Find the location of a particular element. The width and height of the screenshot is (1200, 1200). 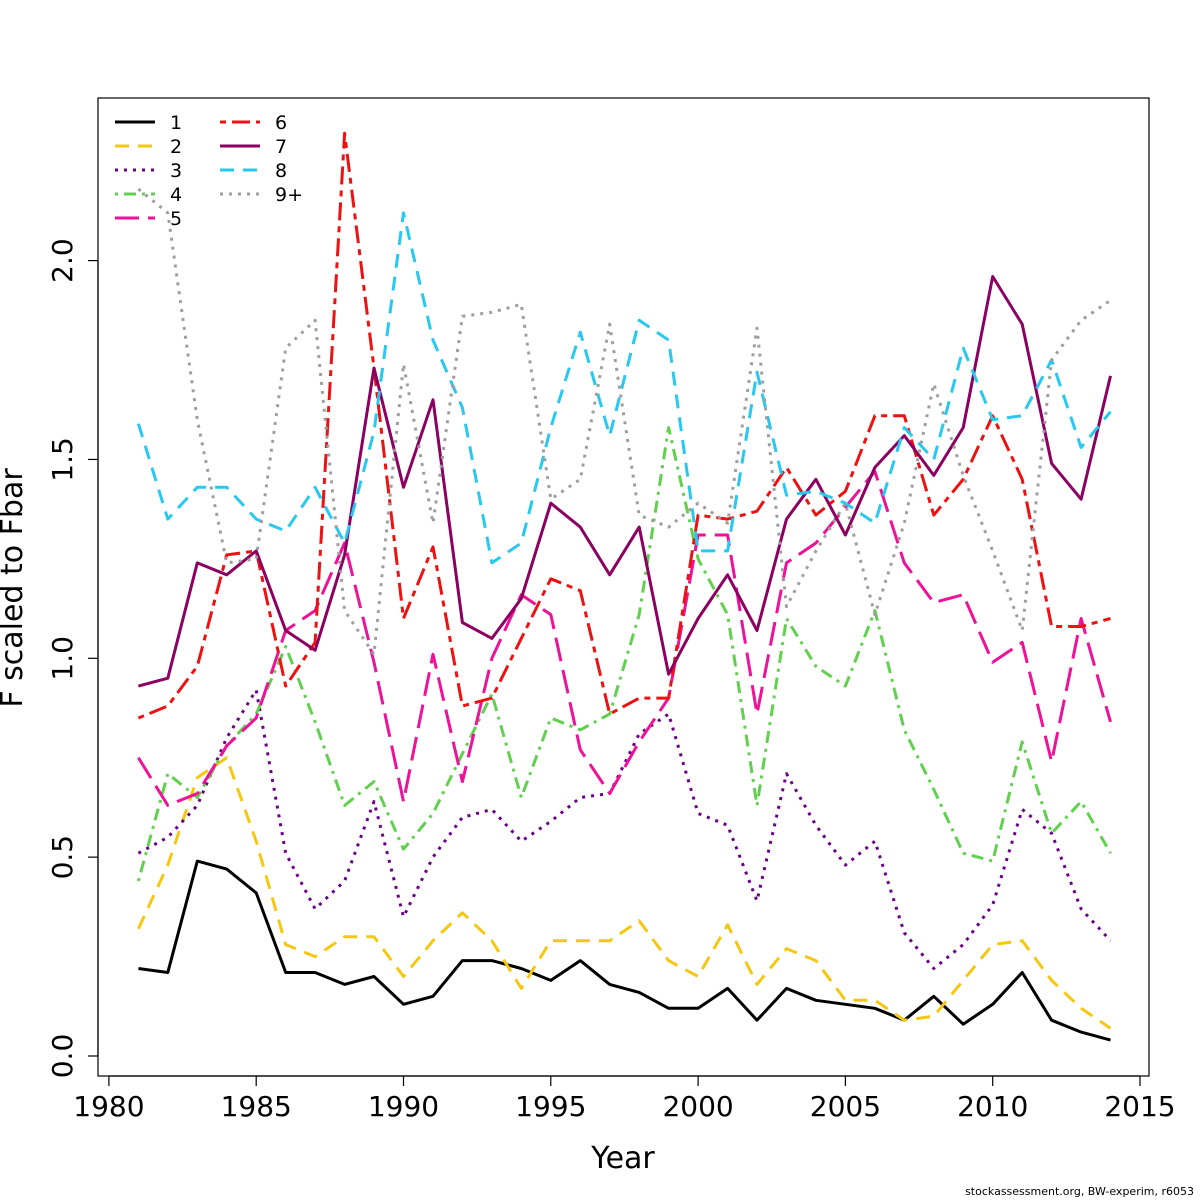

y-tick-label: 0.0 is located at coordinates (62, 1056).